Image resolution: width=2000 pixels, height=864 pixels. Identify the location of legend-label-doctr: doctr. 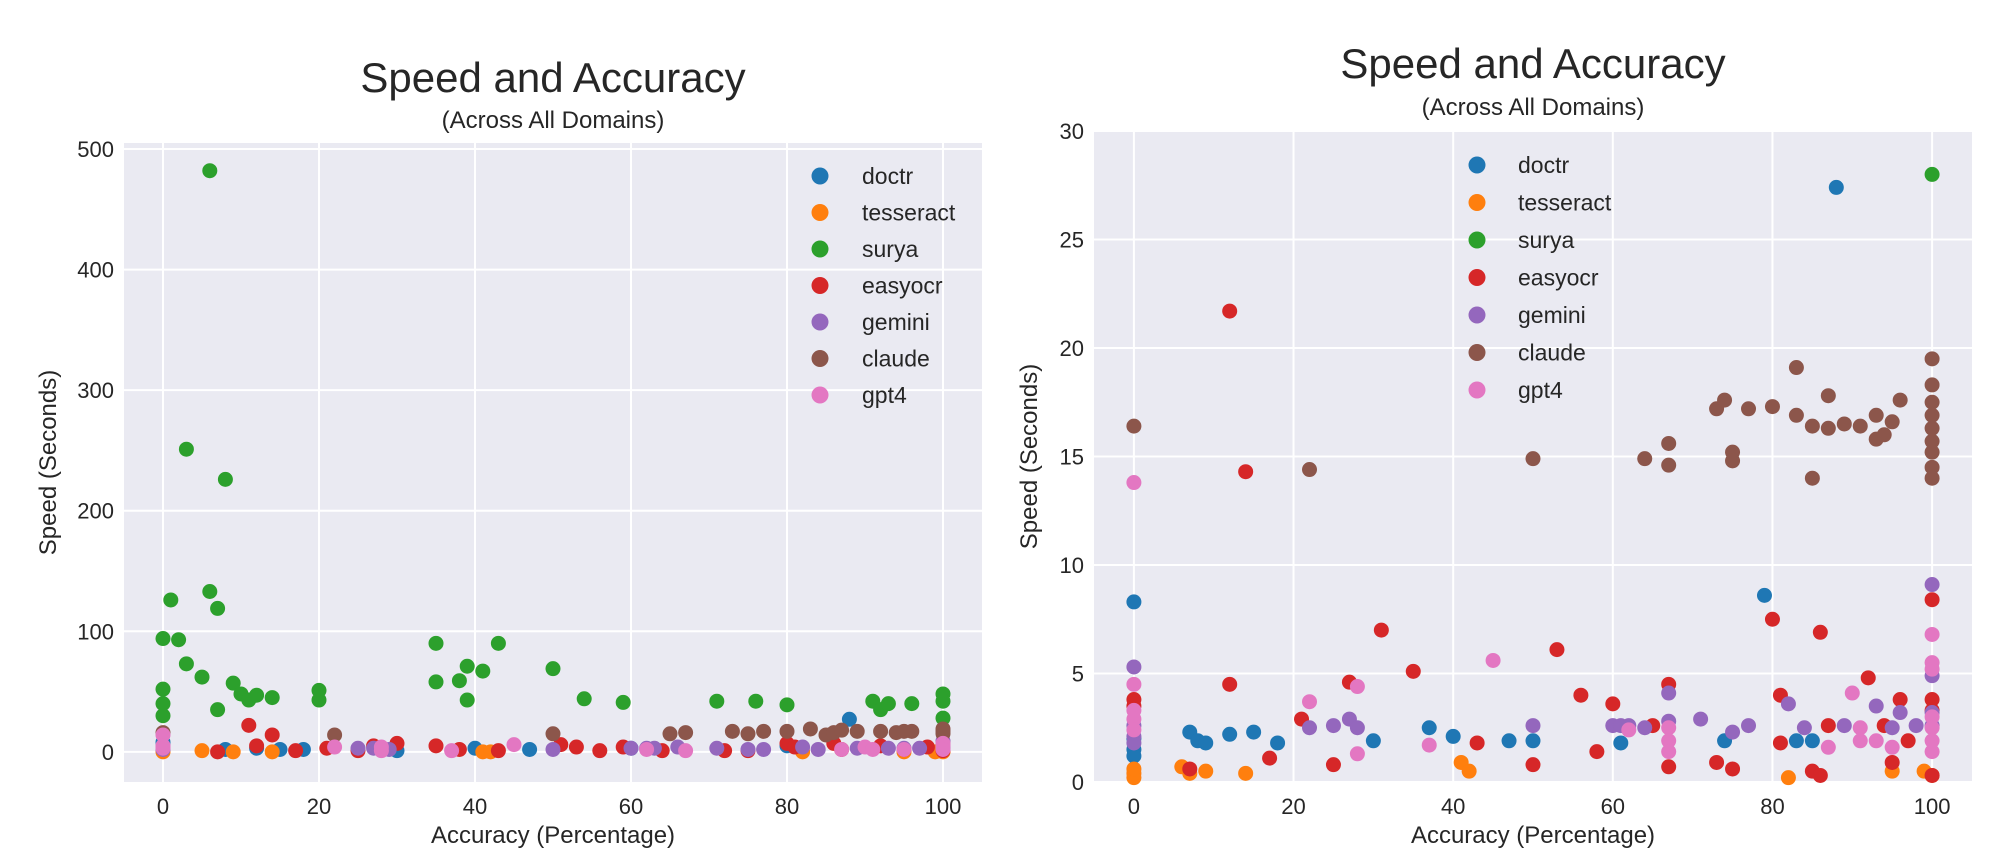
(887, 176).